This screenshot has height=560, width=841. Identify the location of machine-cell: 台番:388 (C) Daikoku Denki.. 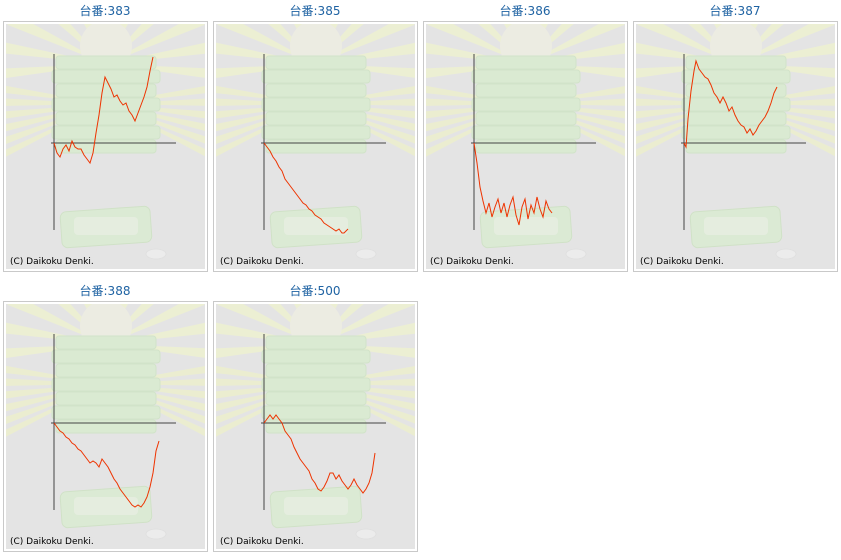
(105, 420).